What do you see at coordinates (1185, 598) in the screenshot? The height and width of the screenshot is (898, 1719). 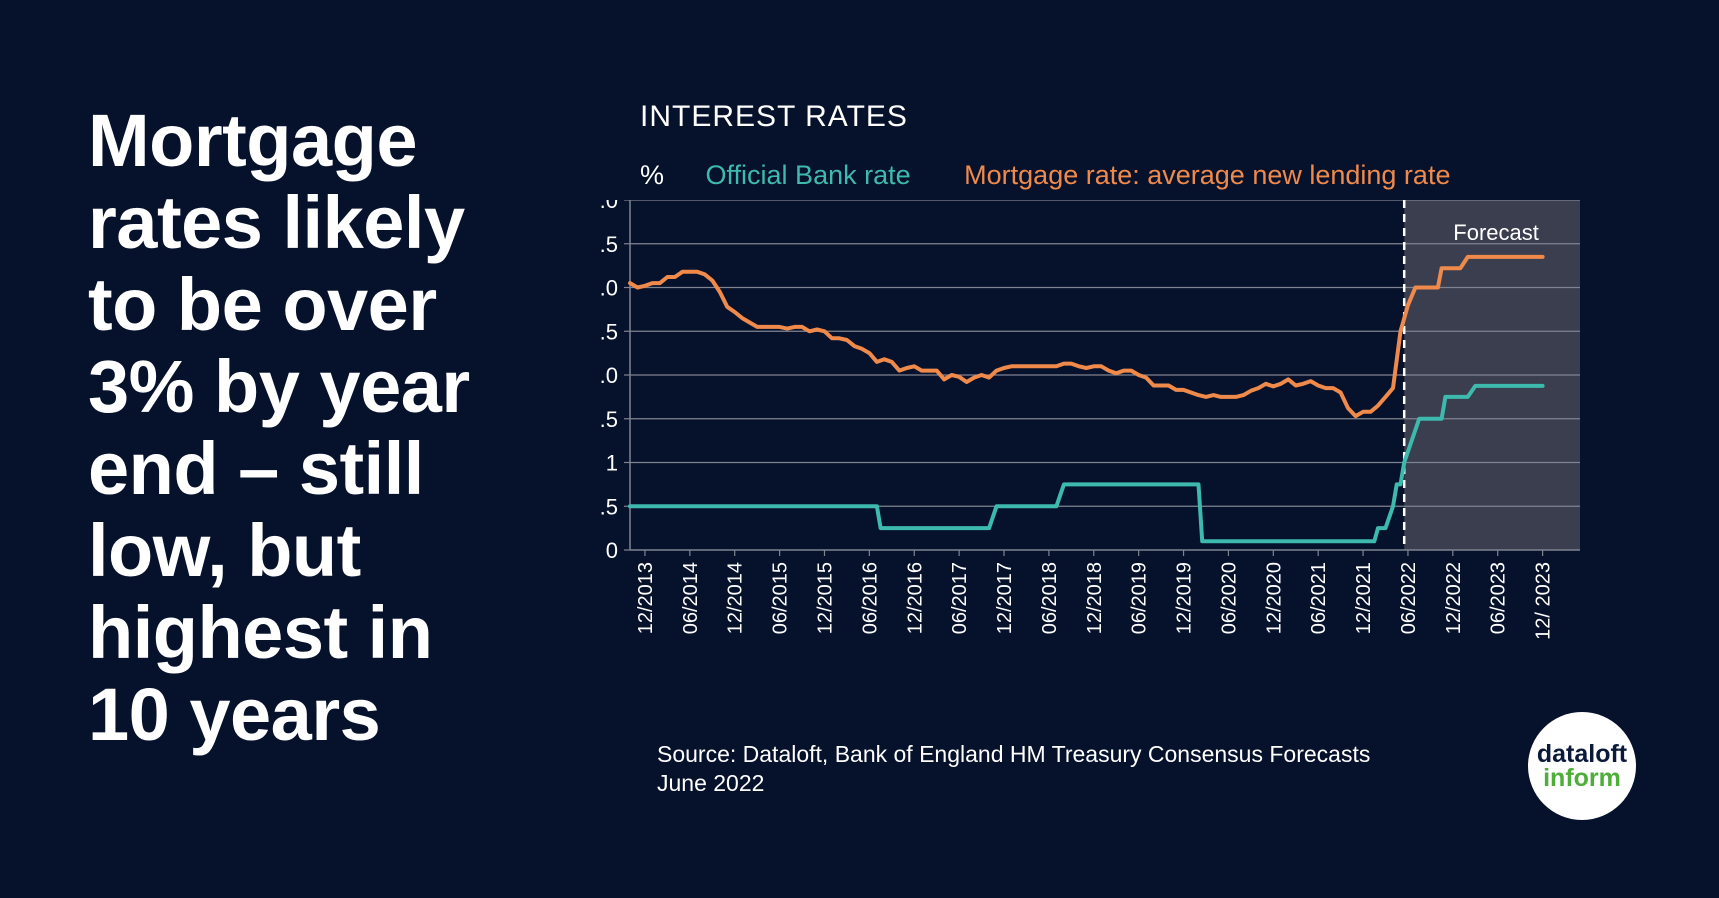 I see `x-tick-label: 12/2019` at bounding box center [1185, 598].